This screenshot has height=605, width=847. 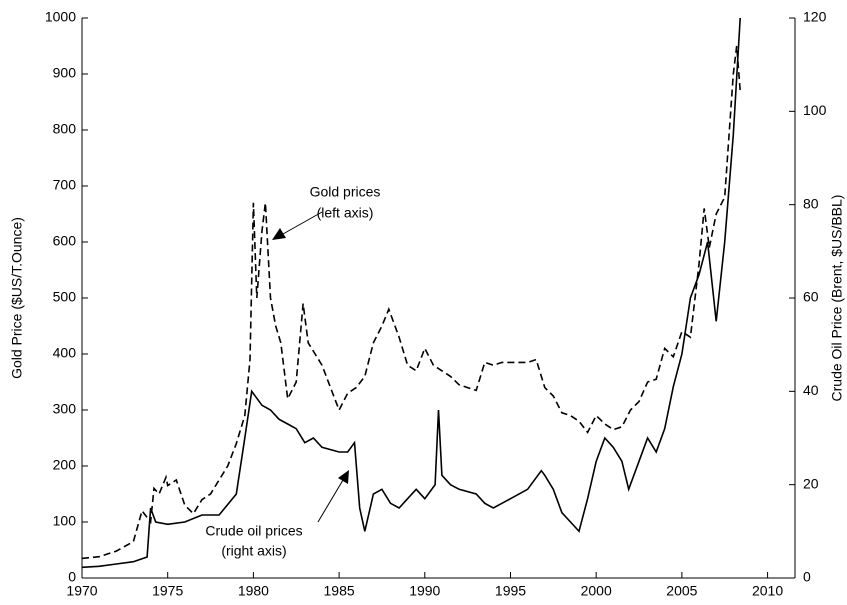 What do you see at coordinates (339, 591) in the screenshot?
I see `x-tick-label: 1985` at bounding box center [339, 591].